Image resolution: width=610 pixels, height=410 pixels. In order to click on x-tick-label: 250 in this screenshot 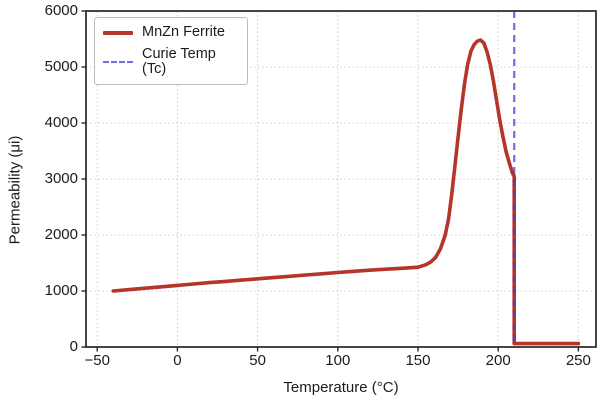, I will do `click(578, 360)`.